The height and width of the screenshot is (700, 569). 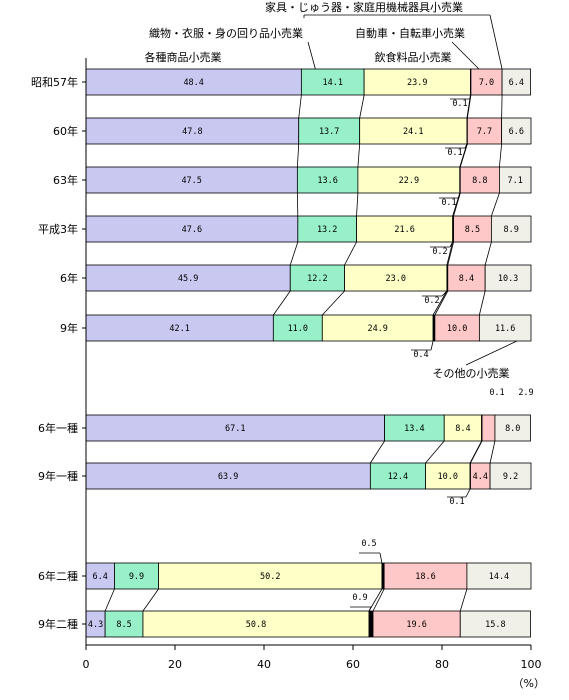 I want to click on bar-h9-furniture, so click(x=457, y=328).